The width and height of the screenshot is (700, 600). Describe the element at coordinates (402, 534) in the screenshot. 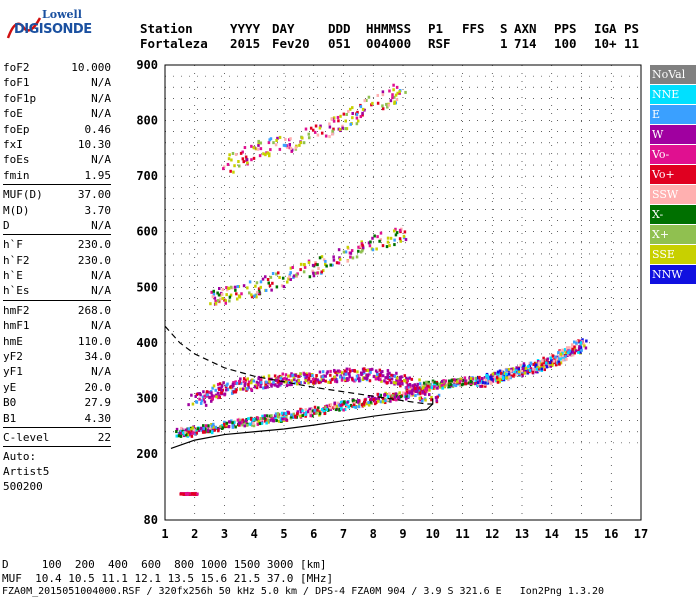

I see `x-tick-label: 9` at that location.